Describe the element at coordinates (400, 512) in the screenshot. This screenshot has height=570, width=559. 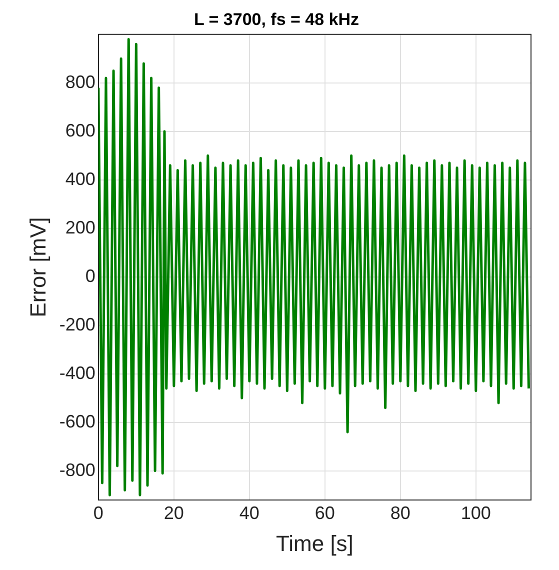
I see `x-tick-label: 80` at that location.